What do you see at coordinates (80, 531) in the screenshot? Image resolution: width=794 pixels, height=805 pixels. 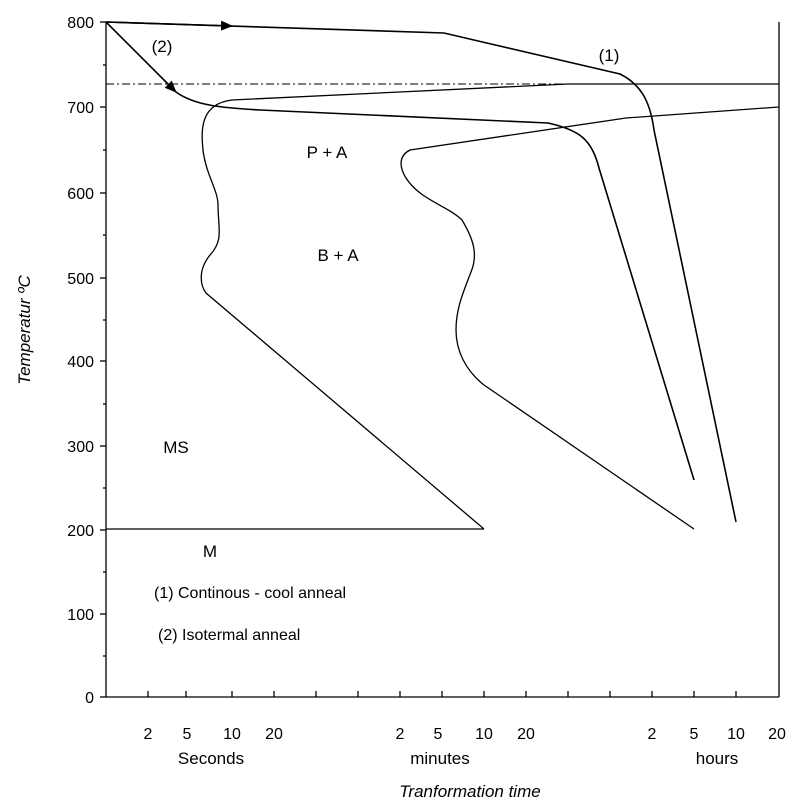 I see `y-tick-label: 200` at bounding box center [80, 531].